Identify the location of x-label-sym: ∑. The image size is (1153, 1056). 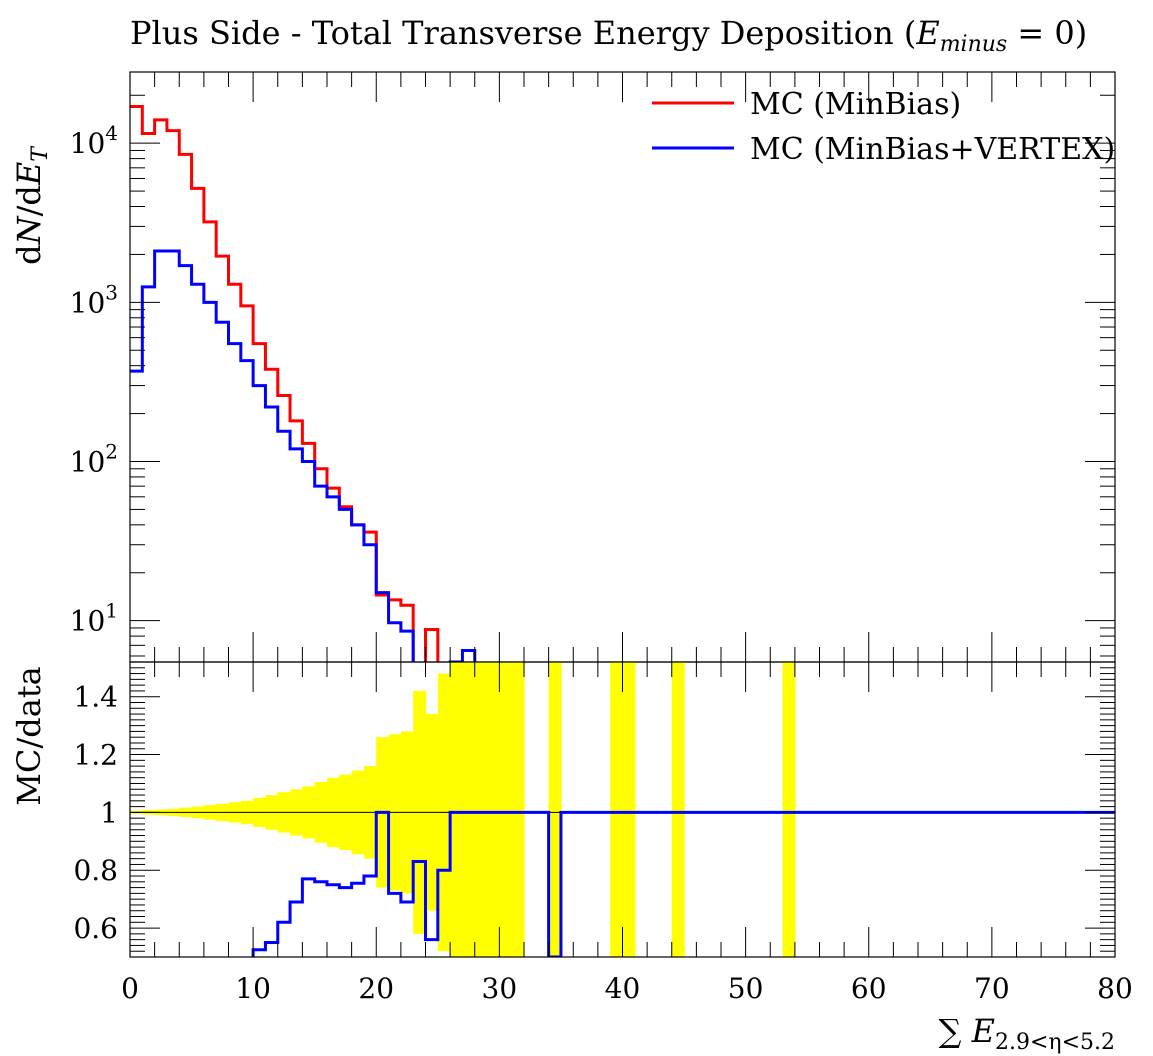
(955, 1031).